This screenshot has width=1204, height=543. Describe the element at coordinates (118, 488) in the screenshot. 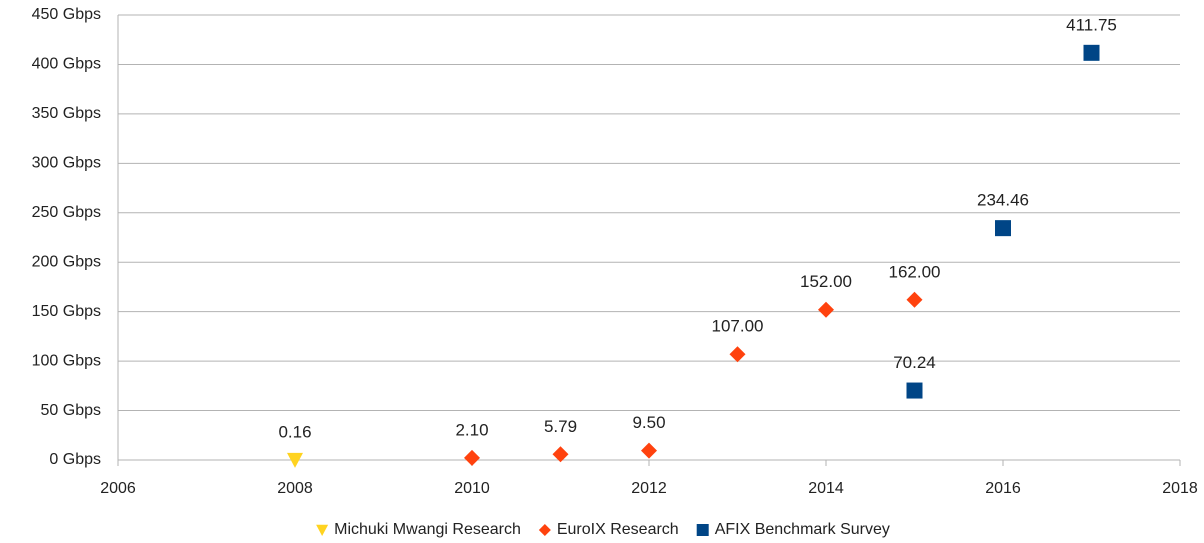

I see `x-tick-label: 2006` at that location.